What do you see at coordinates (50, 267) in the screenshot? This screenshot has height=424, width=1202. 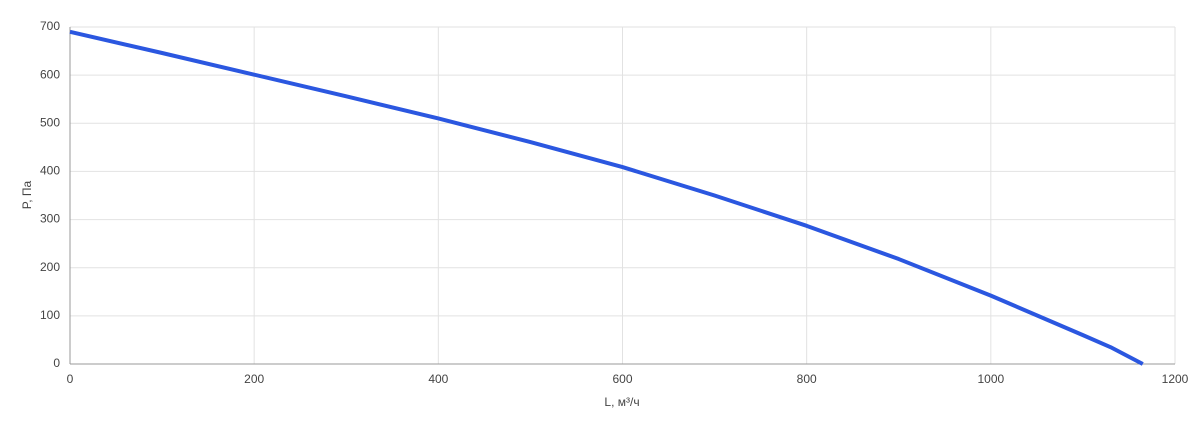 I see `y-tick-label: 200` at bounding box center [50, 267].